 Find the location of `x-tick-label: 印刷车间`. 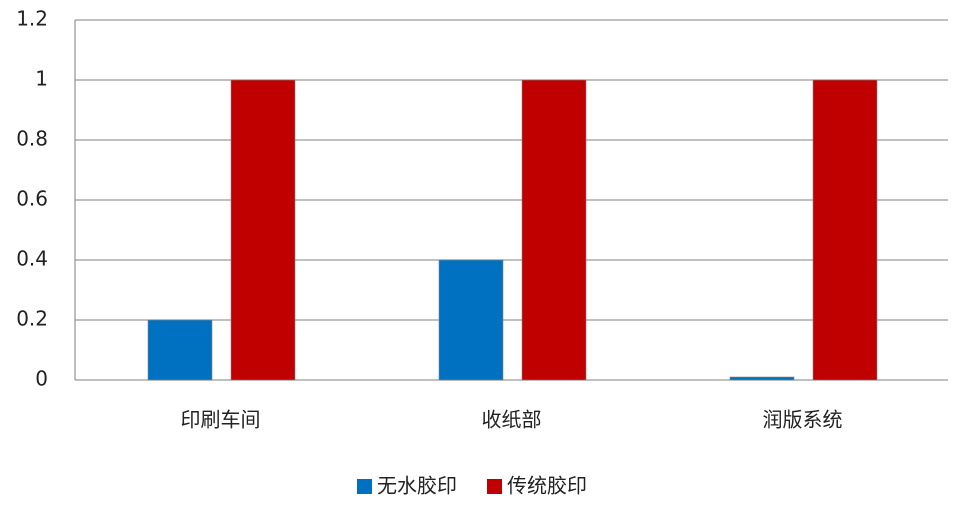

x-tick-label: 印刷车间 is located at coordinates (221, 420).